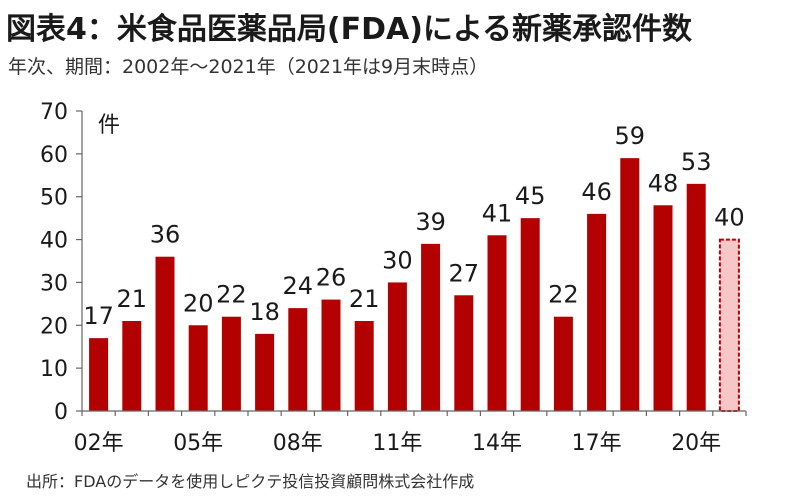 The image size is (792, 501). I want to click on bar-value-label: 45, so click(530, 196).